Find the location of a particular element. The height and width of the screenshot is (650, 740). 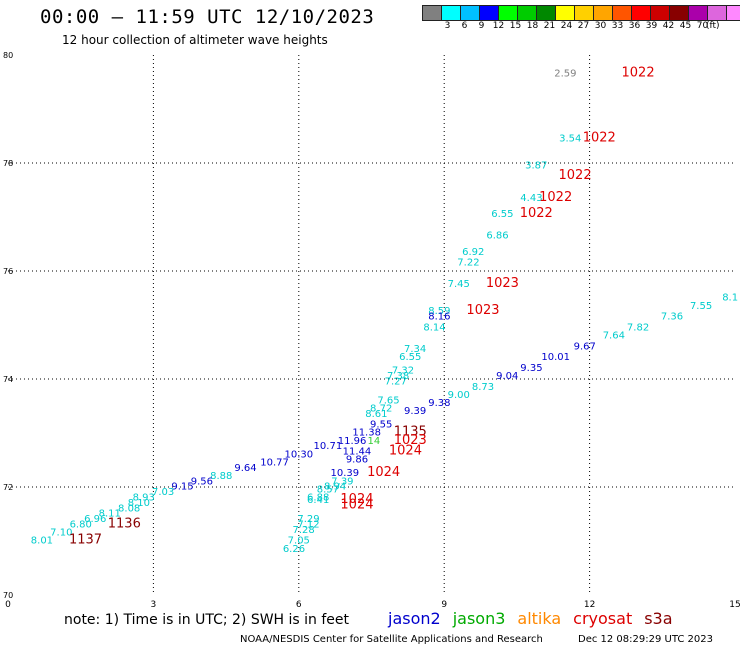

wave-height-label: 6.88 is located at coordinates (318, 498).